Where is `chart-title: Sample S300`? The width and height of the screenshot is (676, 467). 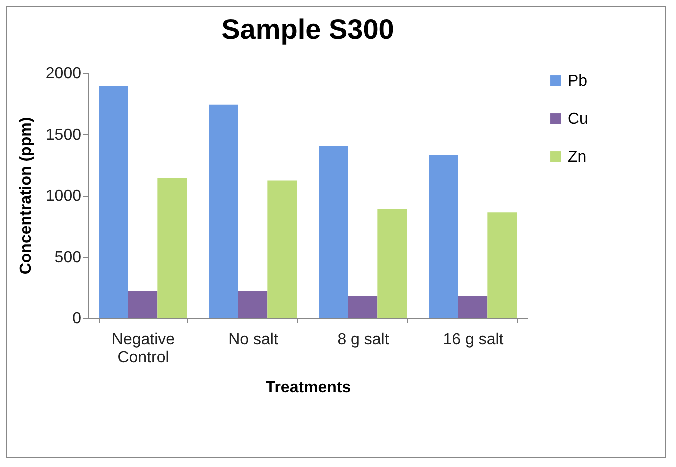 chart-title: Sample S300 is located at coordinates (308, 29).